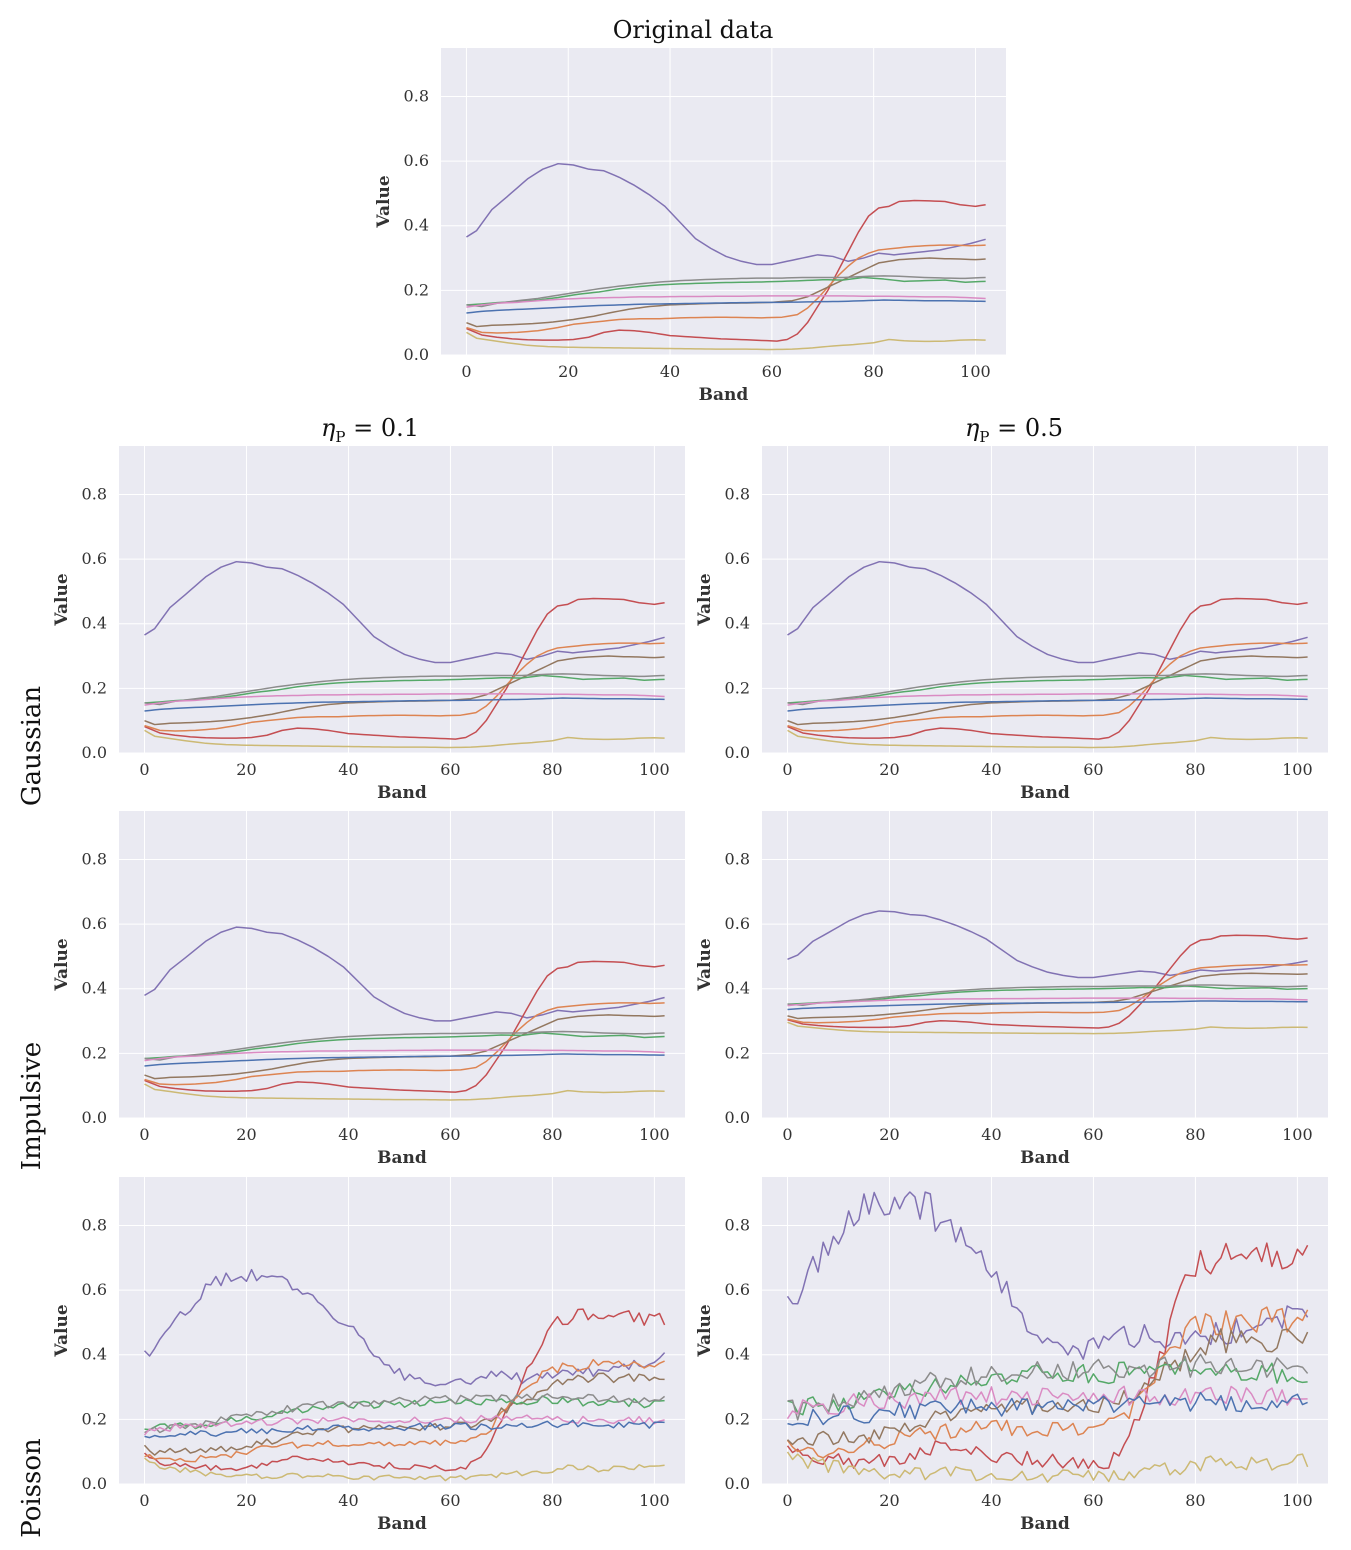 This screenshot has height=1550, width=1351. I want to click on x-axis-label: Band, so click(402, 1524).